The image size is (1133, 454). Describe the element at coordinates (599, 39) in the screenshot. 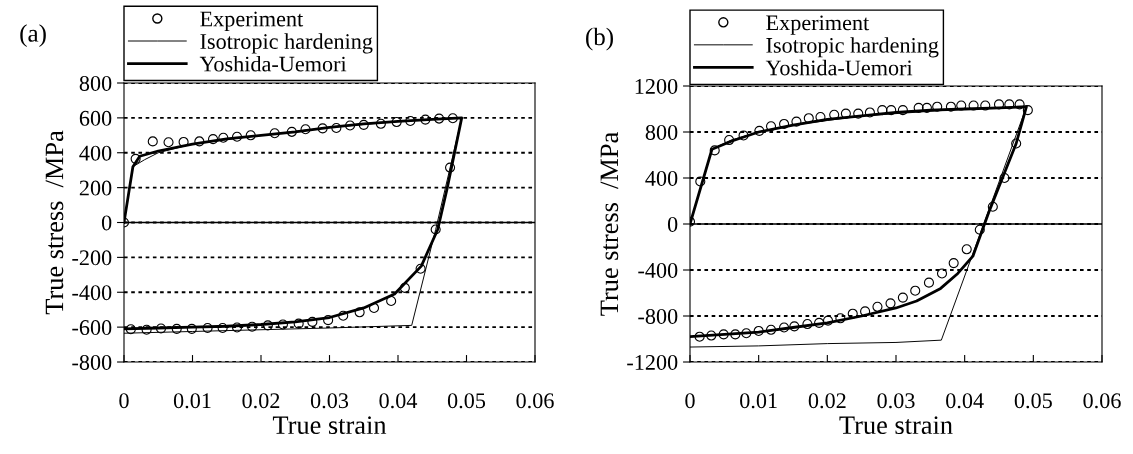

I see `chart-title: (b)` at that location.